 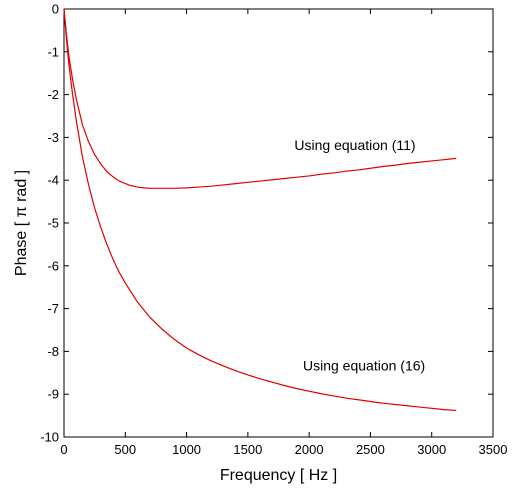 What do you see at coordinates (53, 394) in the screenshot?
I see `y-tick-label: -9` at bounding box center [53, 394].